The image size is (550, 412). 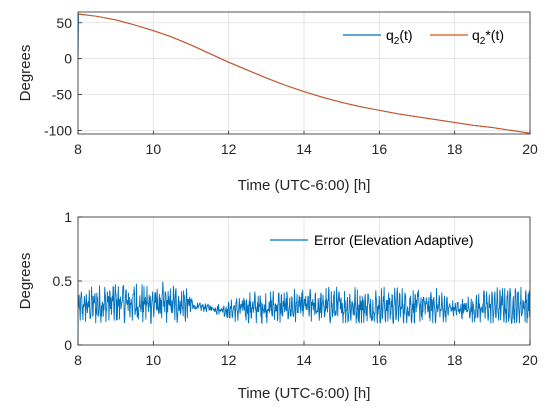 I want to click on y-tick-label: 1, so click(x=68, y=217).